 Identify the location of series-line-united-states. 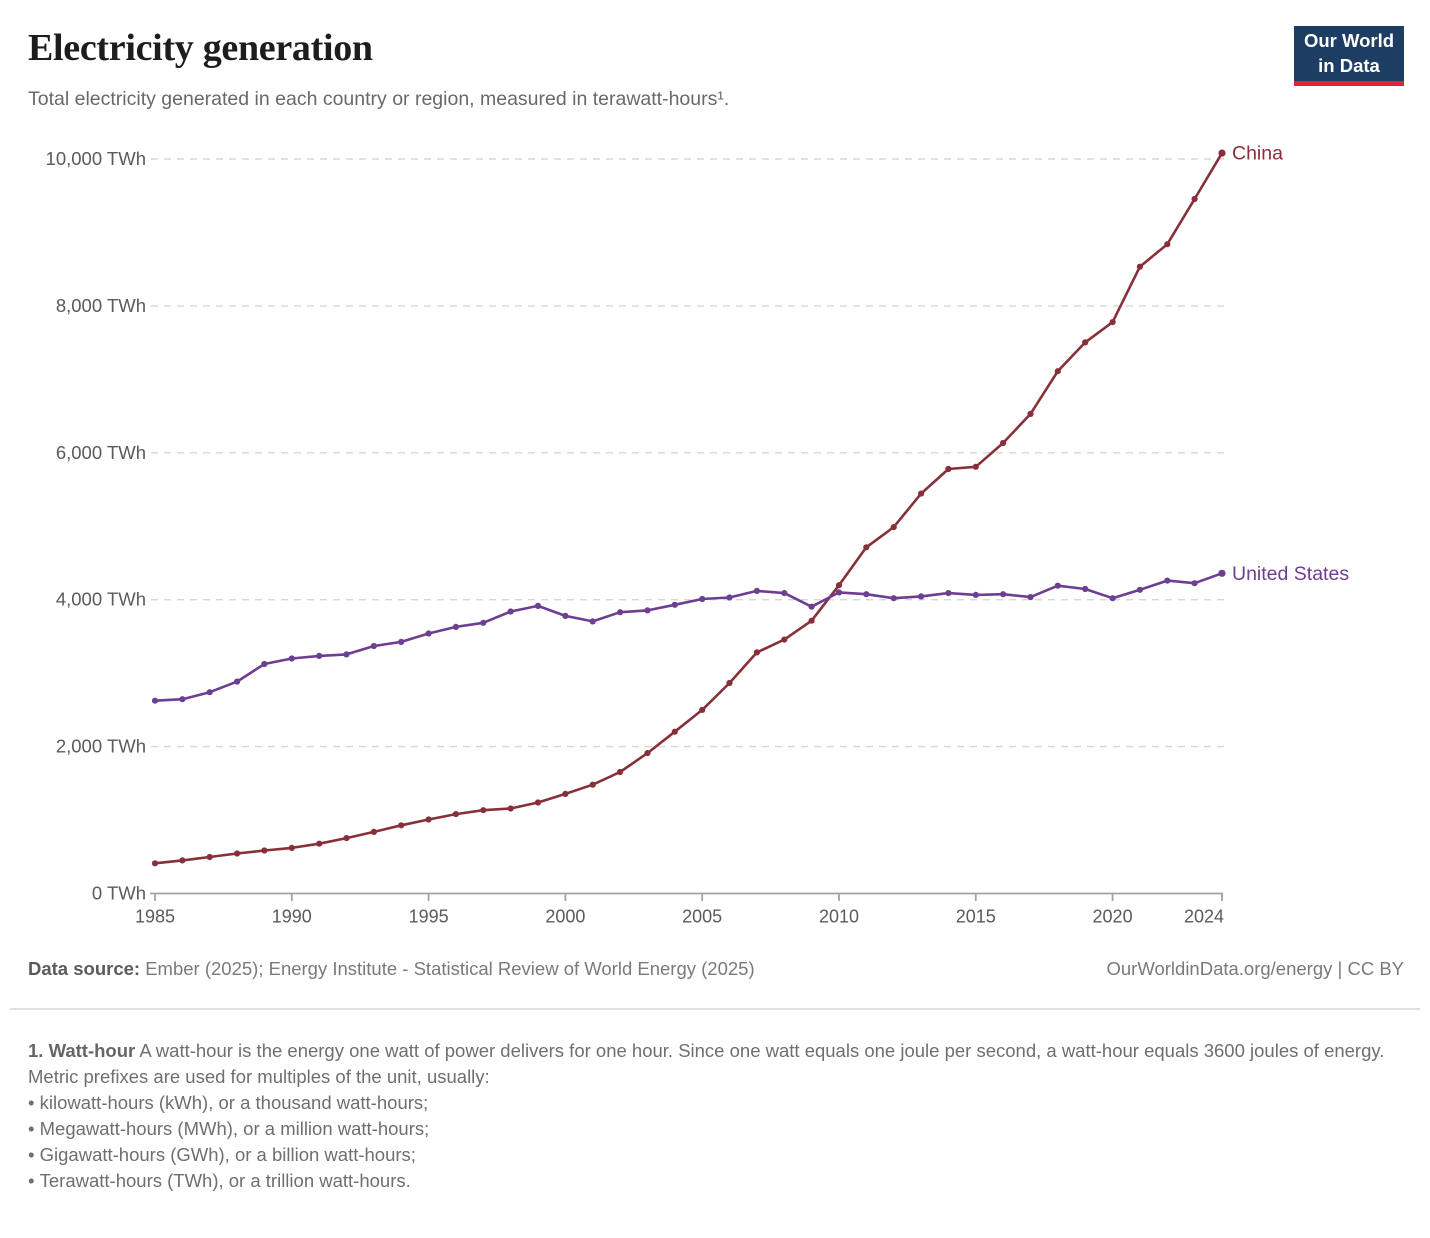
(688, 637).